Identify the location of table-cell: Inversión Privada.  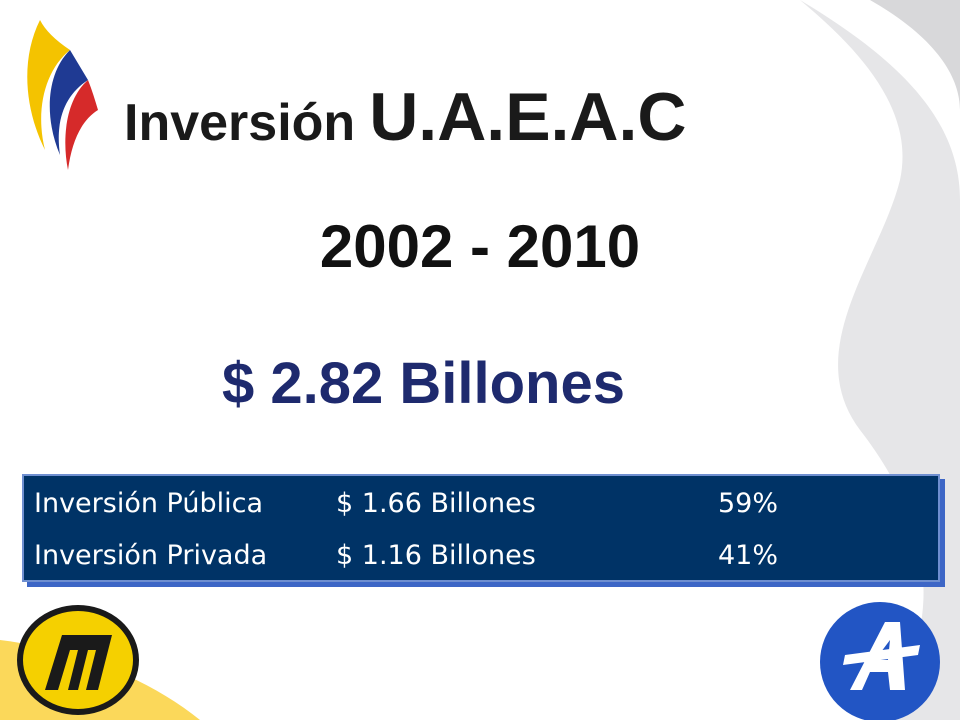
(151, 555).